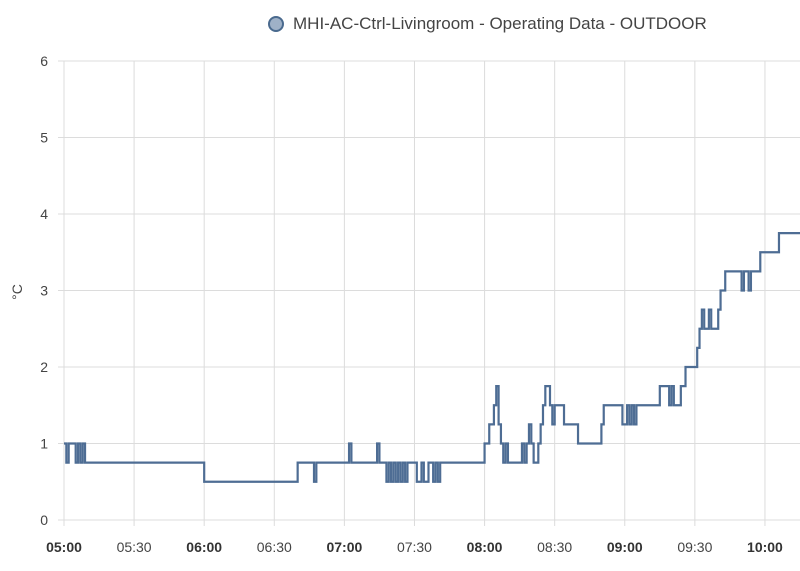  I want to click on y-tick-label: 5, so click(44, 138).